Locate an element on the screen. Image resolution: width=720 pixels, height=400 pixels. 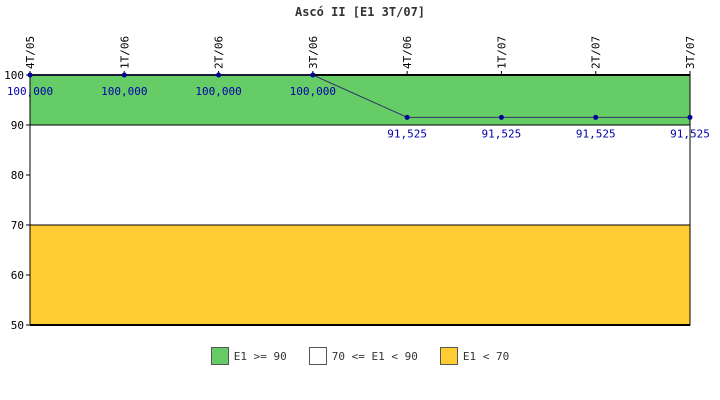
y-tick-label-100: 100 is located at coordinates (14, 75).